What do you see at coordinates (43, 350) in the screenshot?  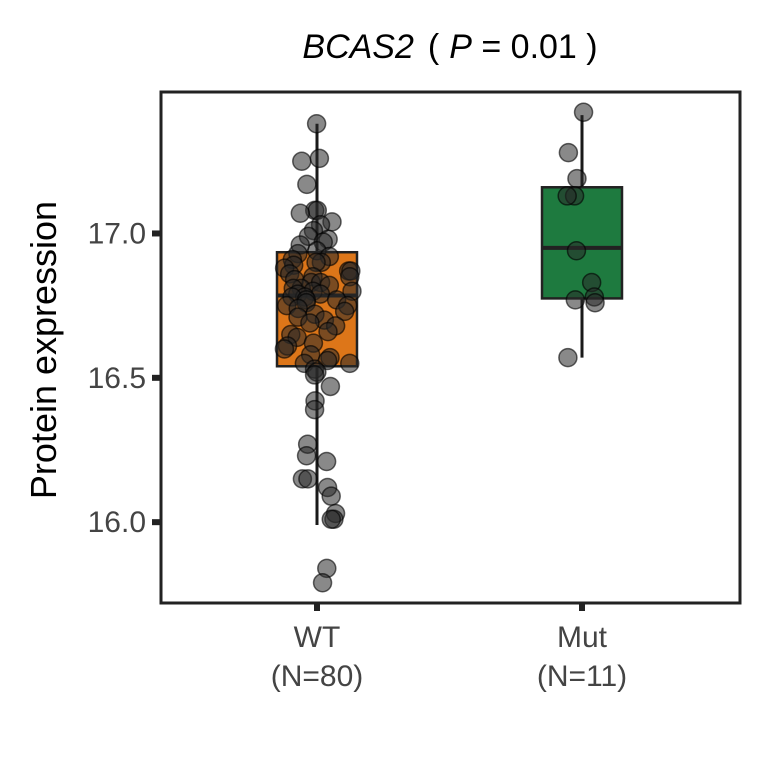 I see `y-axis-label: Protein expression` at bounding box center [43, 350].